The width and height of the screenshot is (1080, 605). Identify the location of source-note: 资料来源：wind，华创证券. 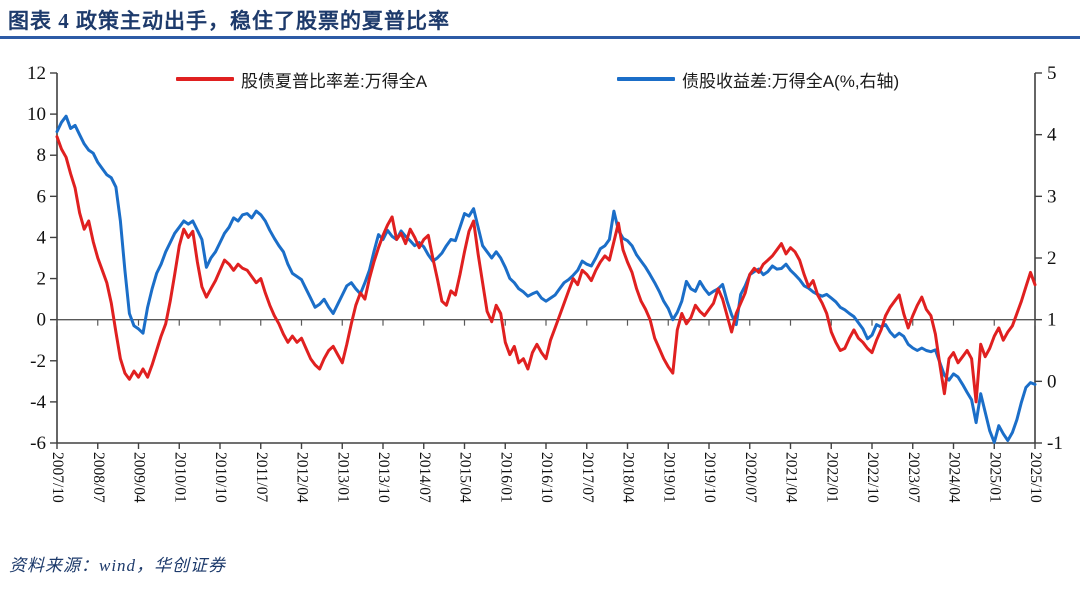
(118, 565).